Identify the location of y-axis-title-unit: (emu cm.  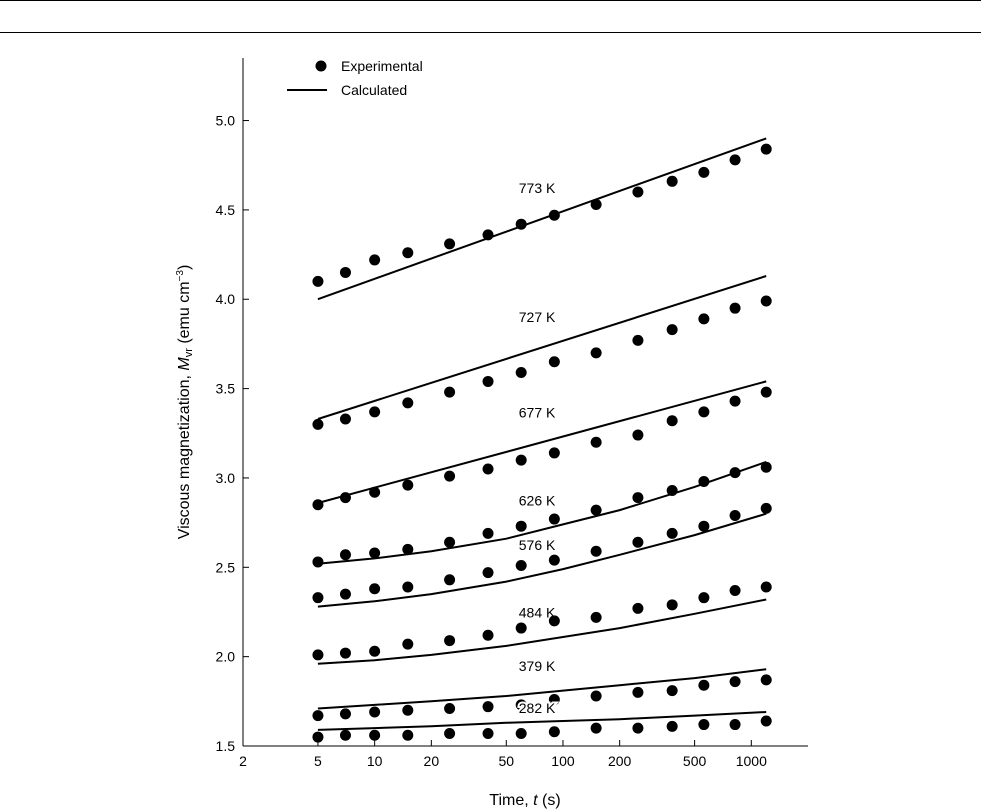
(184, 314).